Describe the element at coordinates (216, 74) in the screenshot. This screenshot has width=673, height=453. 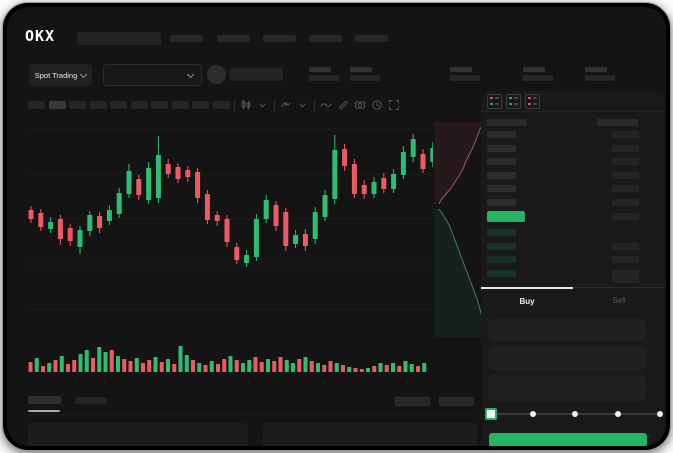
I see `coin-avatar` at that location.